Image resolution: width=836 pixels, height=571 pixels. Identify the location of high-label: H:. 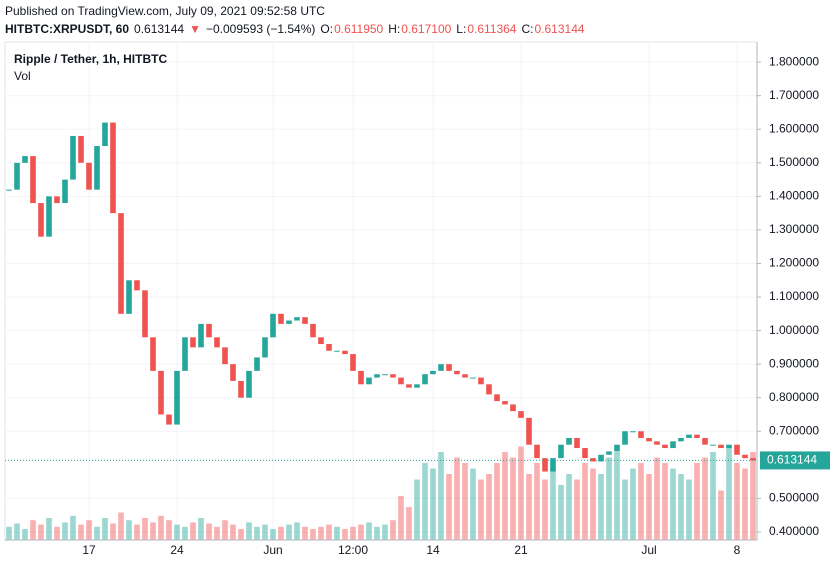
(394, 29).